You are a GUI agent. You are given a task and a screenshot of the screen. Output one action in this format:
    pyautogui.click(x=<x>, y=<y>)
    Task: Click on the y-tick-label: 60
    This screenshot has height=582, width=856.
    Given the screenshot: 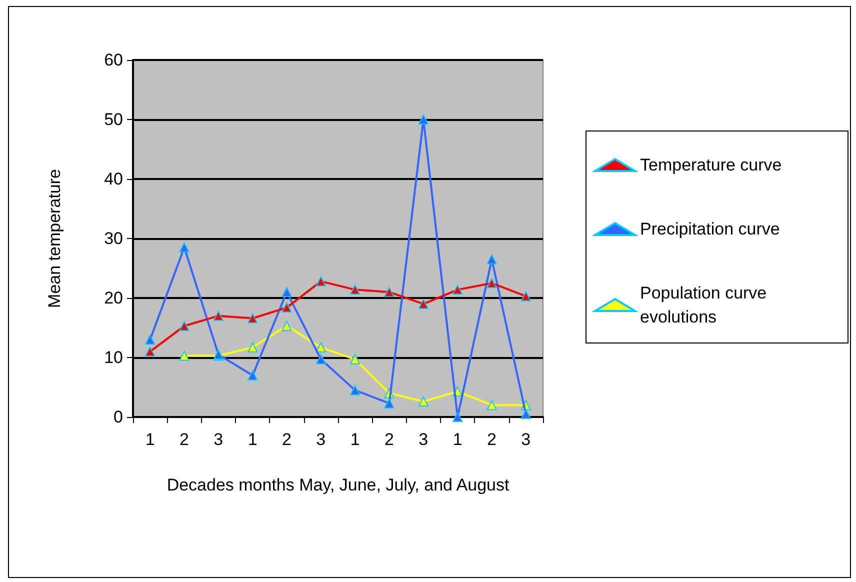 What is the action you would take?
    pyautogui.click(x=113, y=60)
    